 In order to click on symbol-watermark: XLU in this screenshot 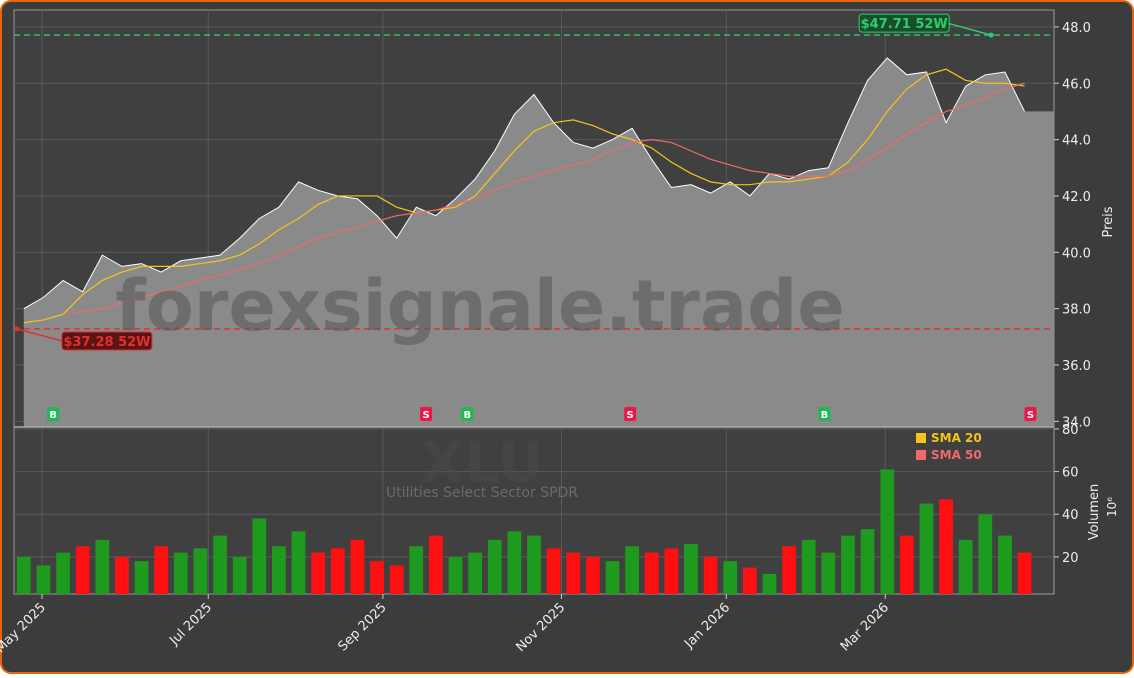, I will do `click(482, 463)`.